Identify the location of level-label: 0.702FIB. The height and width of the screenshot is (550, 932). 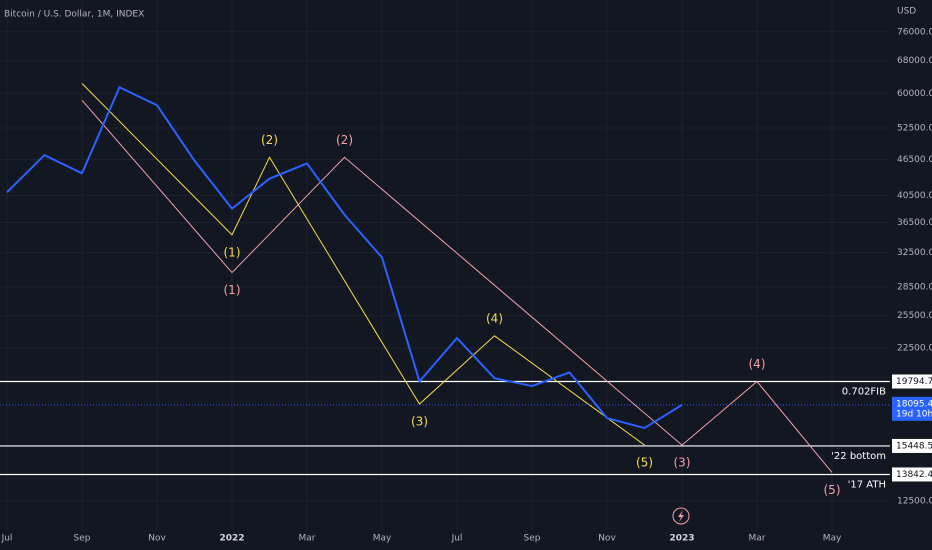
(864, 392).